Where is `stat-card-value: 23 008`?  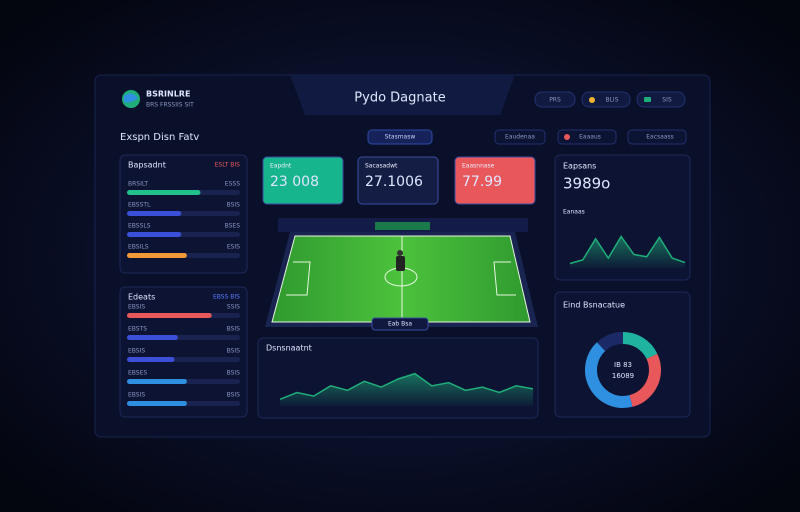
stat-card-value: 23 008 is located at coordinates (294, 182).